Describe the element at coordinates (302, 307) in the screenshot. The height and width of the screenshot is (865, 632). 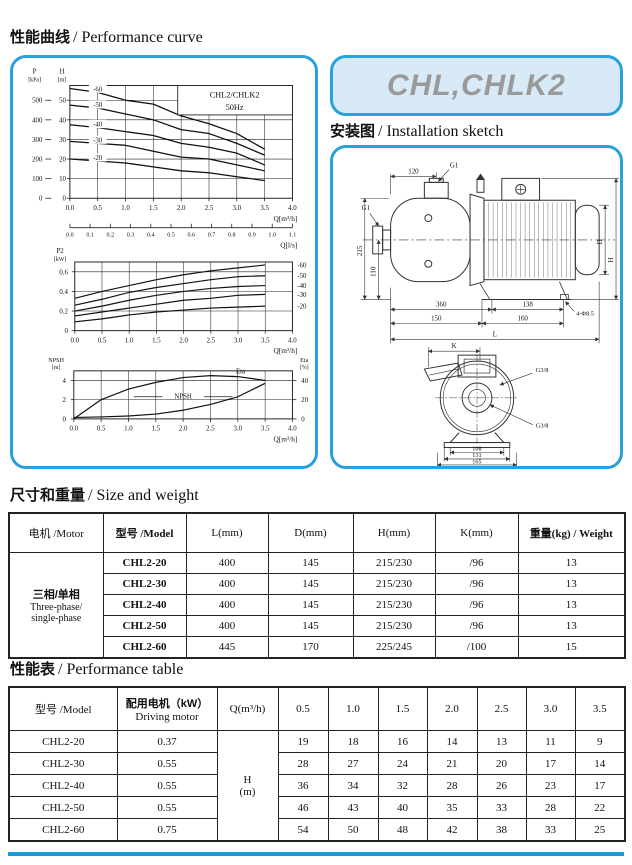
I see `svg-text: -20` at that location.